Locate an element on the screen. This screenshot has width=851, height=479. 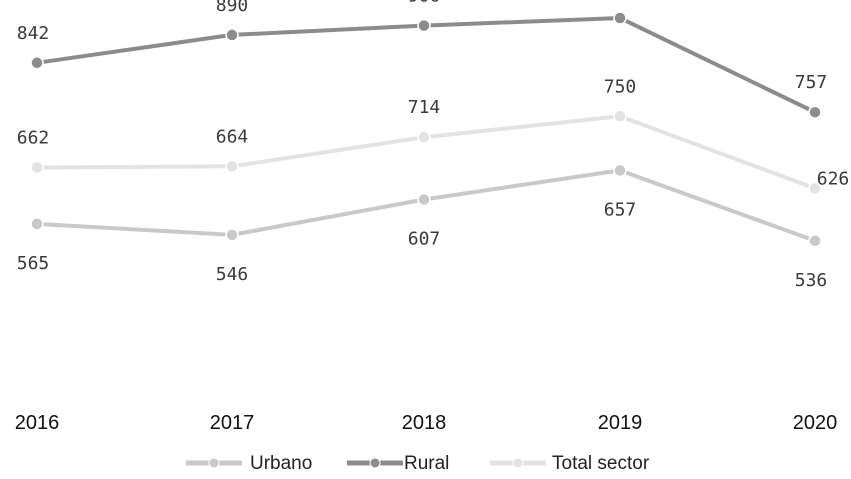
rural-data-label: 842 is located at coordinates (33, 33).